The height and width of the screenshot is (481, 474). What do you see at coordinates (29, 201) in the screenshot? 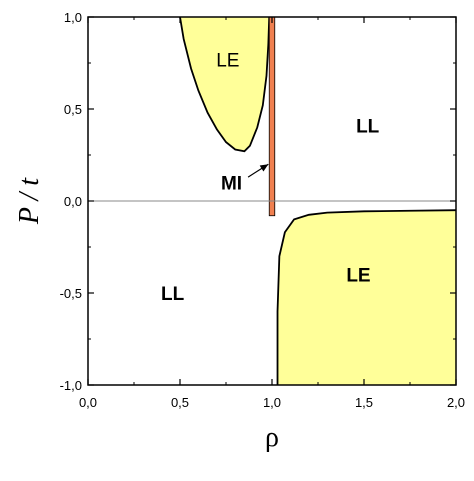
I see `y-axis-title: P / t` at bounding box center [29, 201].